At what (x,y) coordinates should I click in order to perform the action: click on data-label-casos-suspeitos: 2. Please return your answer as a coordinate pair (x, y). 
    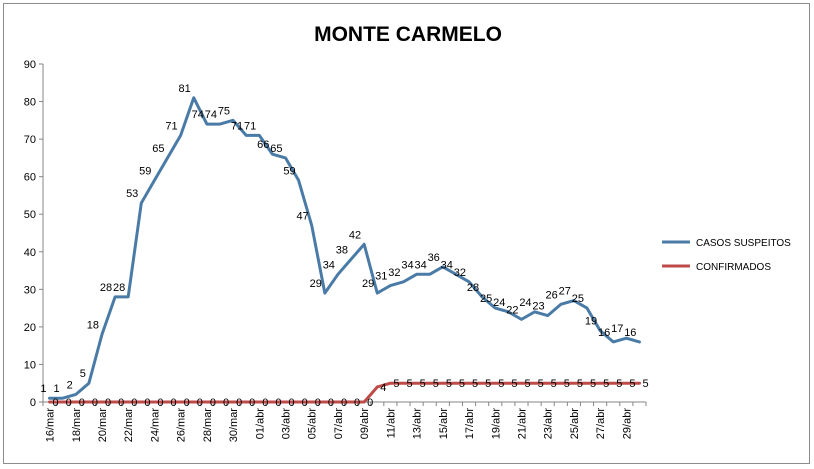
    Looking at the image, I should click on (70, 385).